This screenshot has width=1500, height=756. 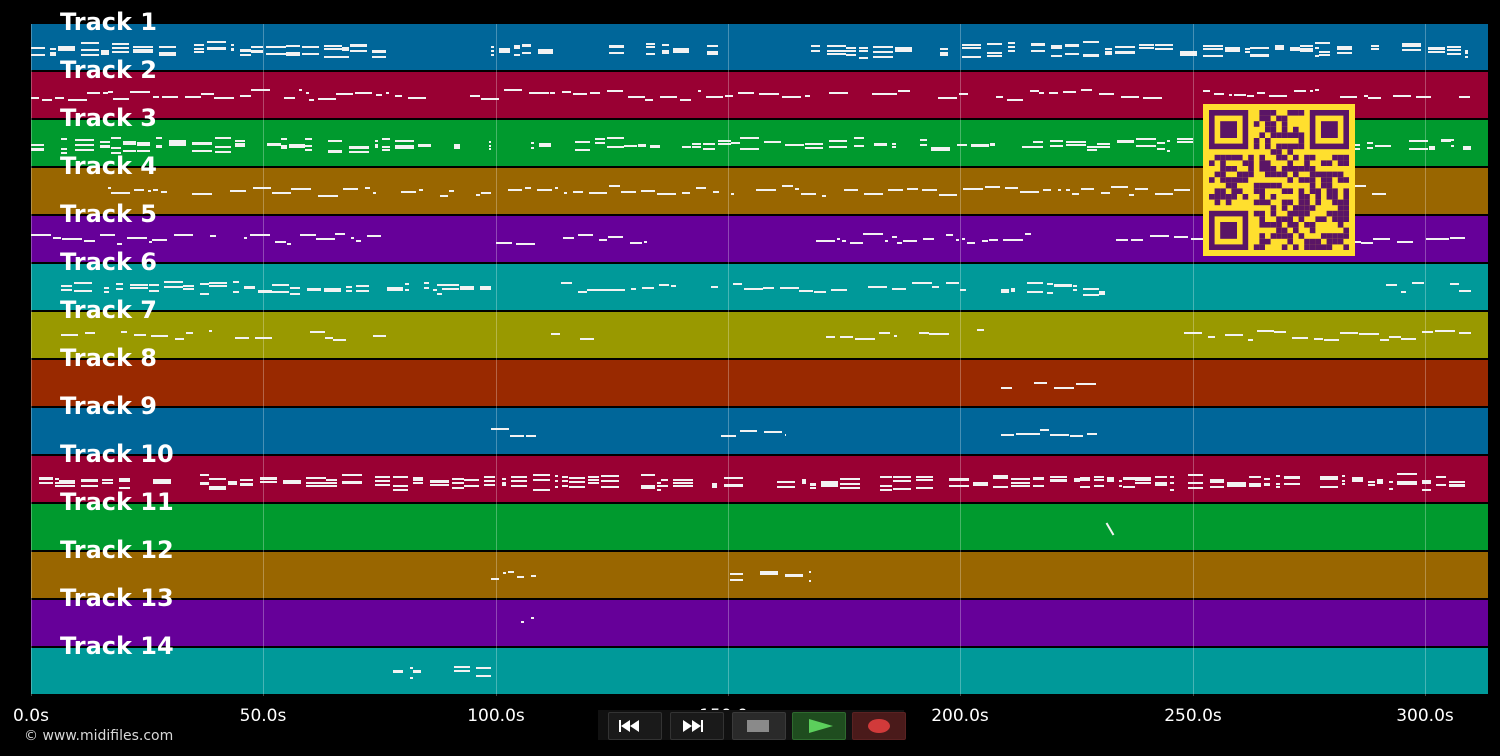 I want to click on note-area, so click(x=759, y=47).